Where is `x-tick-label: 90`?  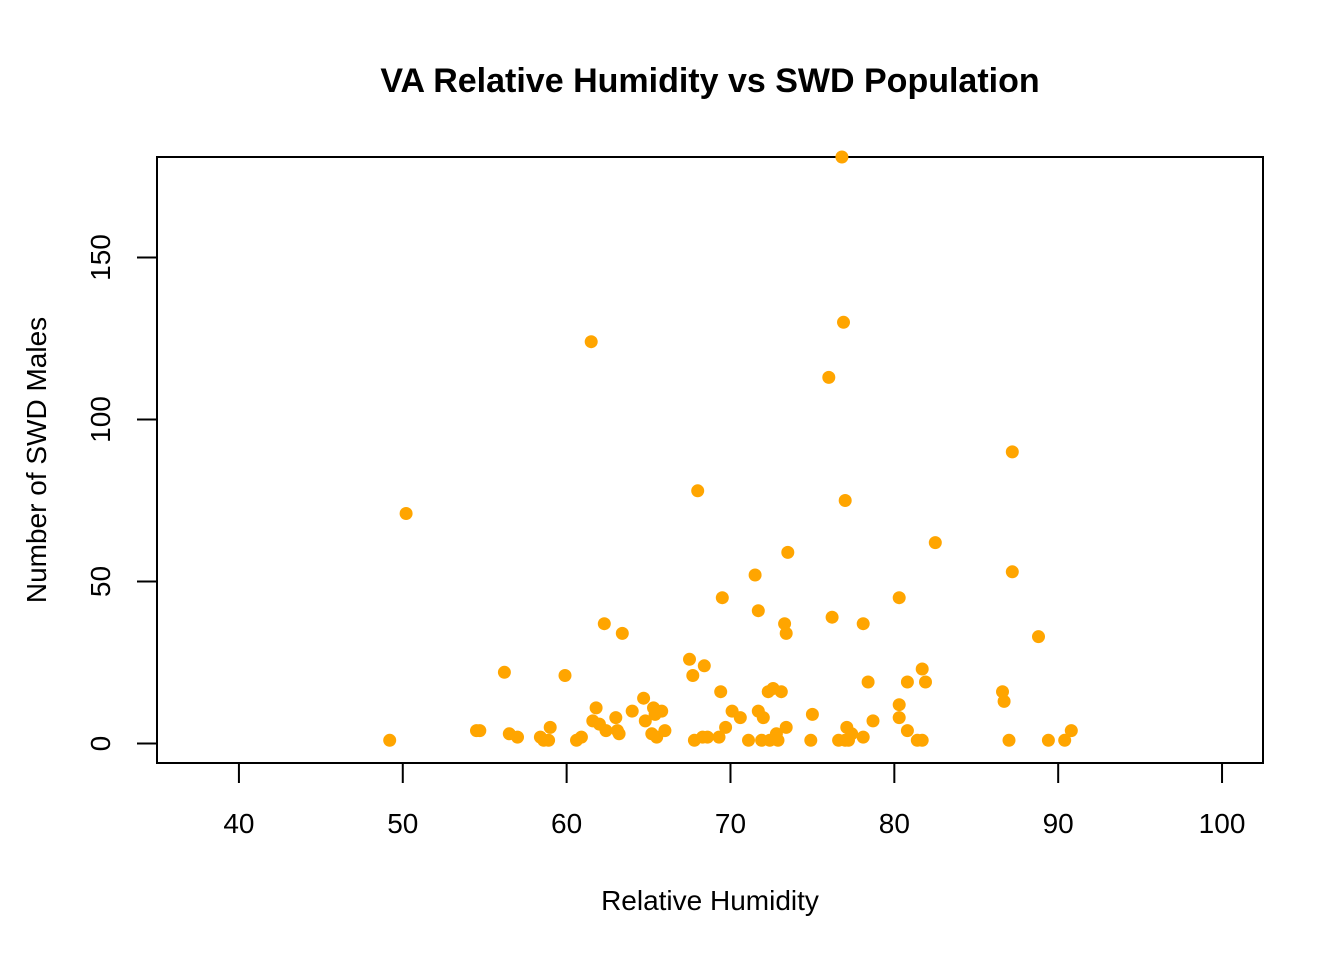 x-tick-label: 90 is located at coordinates (1058, 823).